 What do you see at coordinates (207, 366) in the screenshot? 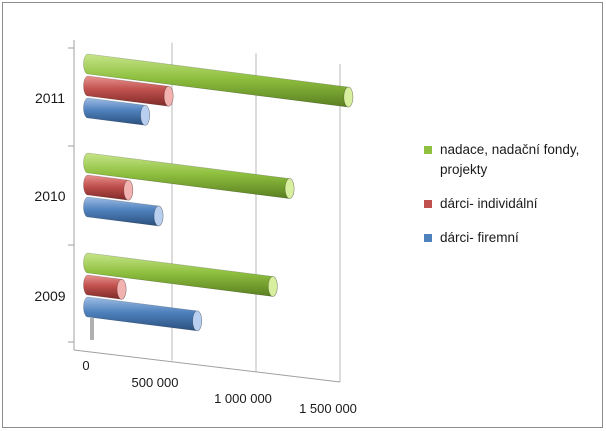
I see `x-axis-line` at bounding box center [207, 366].